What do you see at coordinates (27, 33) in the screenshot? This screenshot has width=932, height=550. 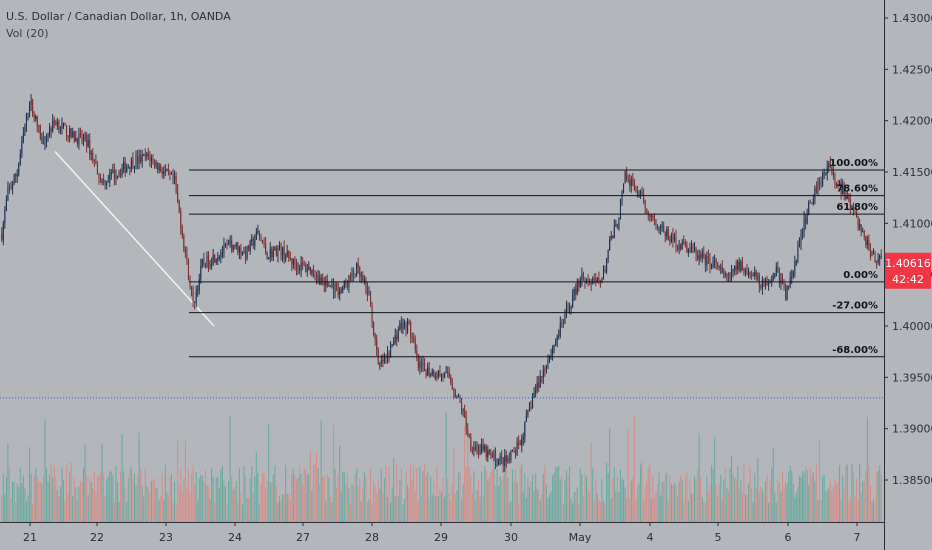 I see `volume-indicator-label: Vol (20)` at bounding box center [27, 33].